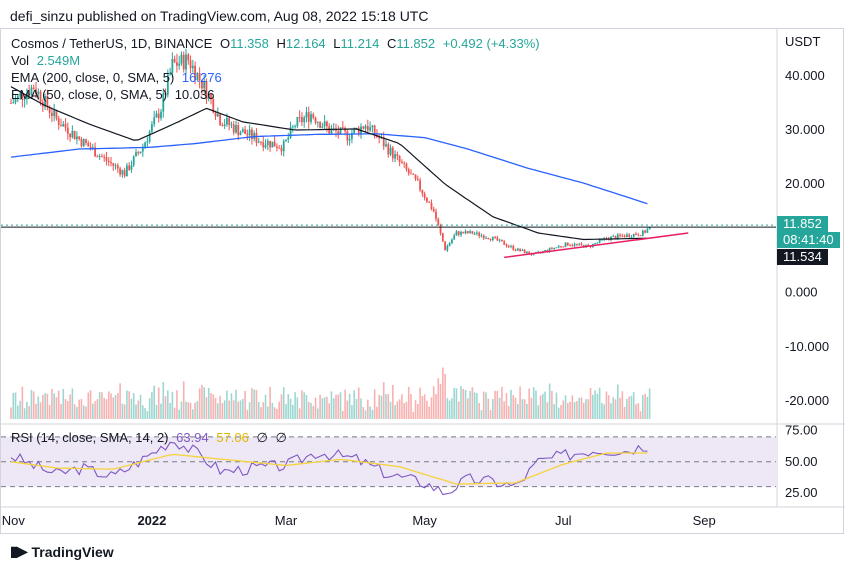  What do you see at coordinates (281, 437) in the screenshot?
I see `rsi-na-2: ∅` at bounding box center [281, 437].